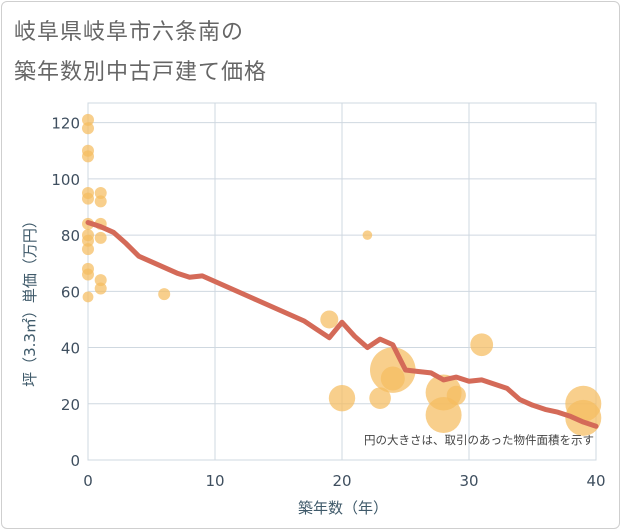 This screenshot has width=621, height=530. Describe the element at coordinates (141, 72) in the screenshot. I see `chart-title-line2: 築年数別中古戸建て価格` at that location.